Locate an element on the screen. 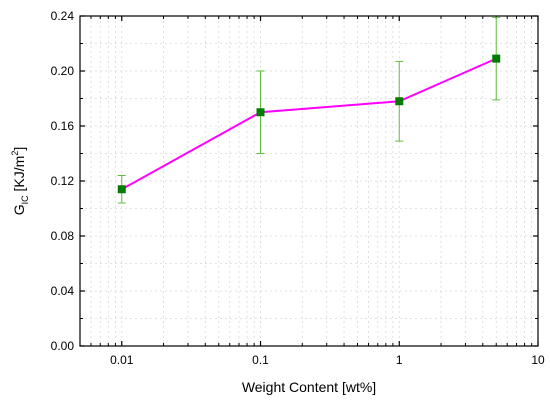  y-axis-title-superscript: 2 is located at coordinates (15, 153).